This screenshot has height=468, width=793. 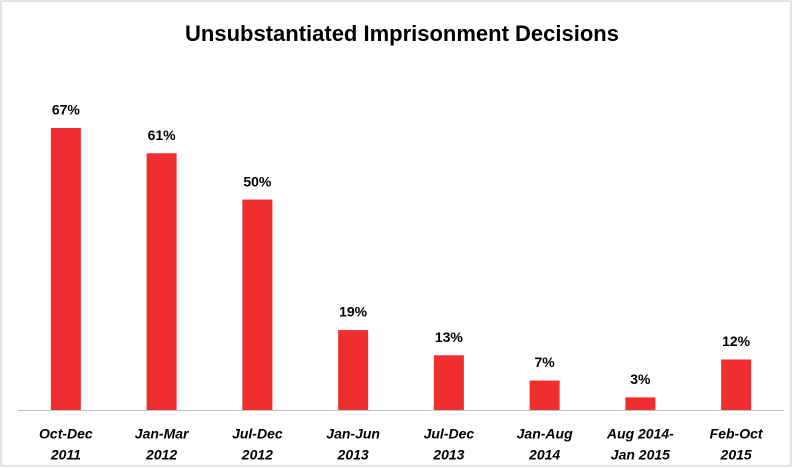 What do you see at coordinates (402, 33) in the screenshot?
I see `chart-title: Unsubstantiated Imprisonment Decisions` at bounding box center [402, 33].